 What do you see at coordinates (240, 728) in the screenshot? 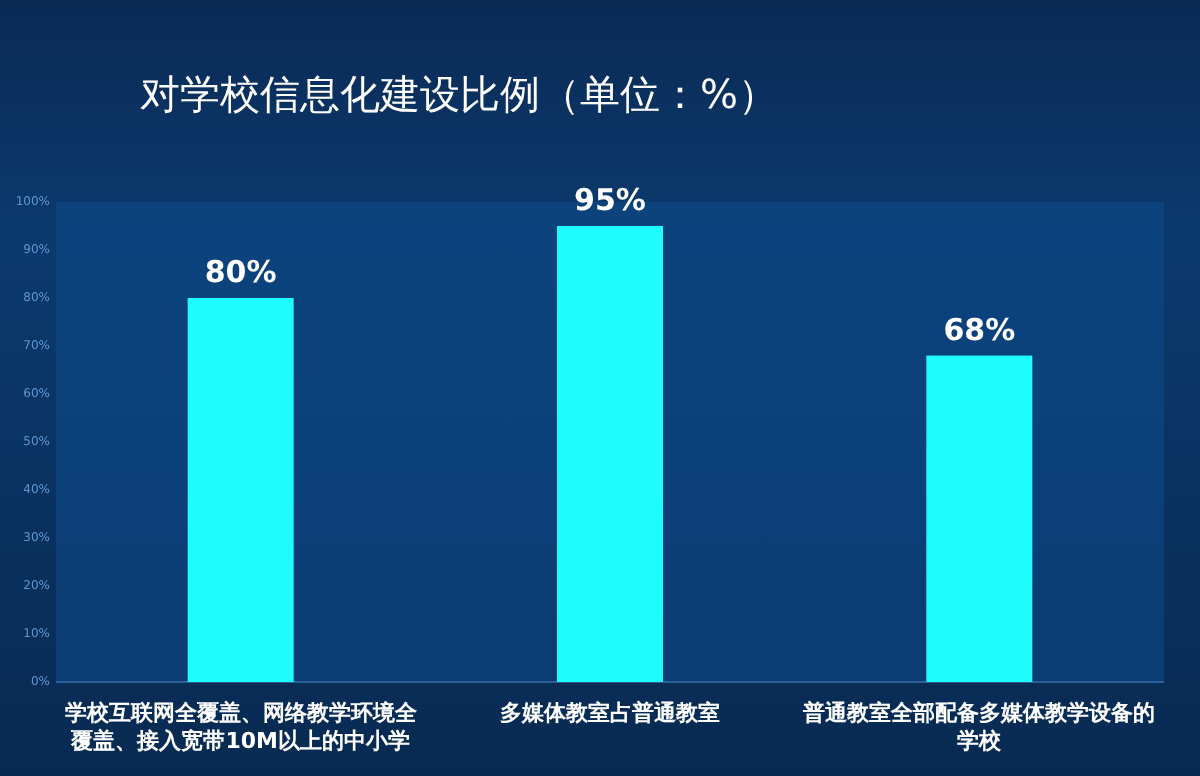
I see `x-tick-label: 学校互联网全覆盖、网络教学环境全覆盖、接入宽带10M以上的中小学` at bounding box center [240, 728].